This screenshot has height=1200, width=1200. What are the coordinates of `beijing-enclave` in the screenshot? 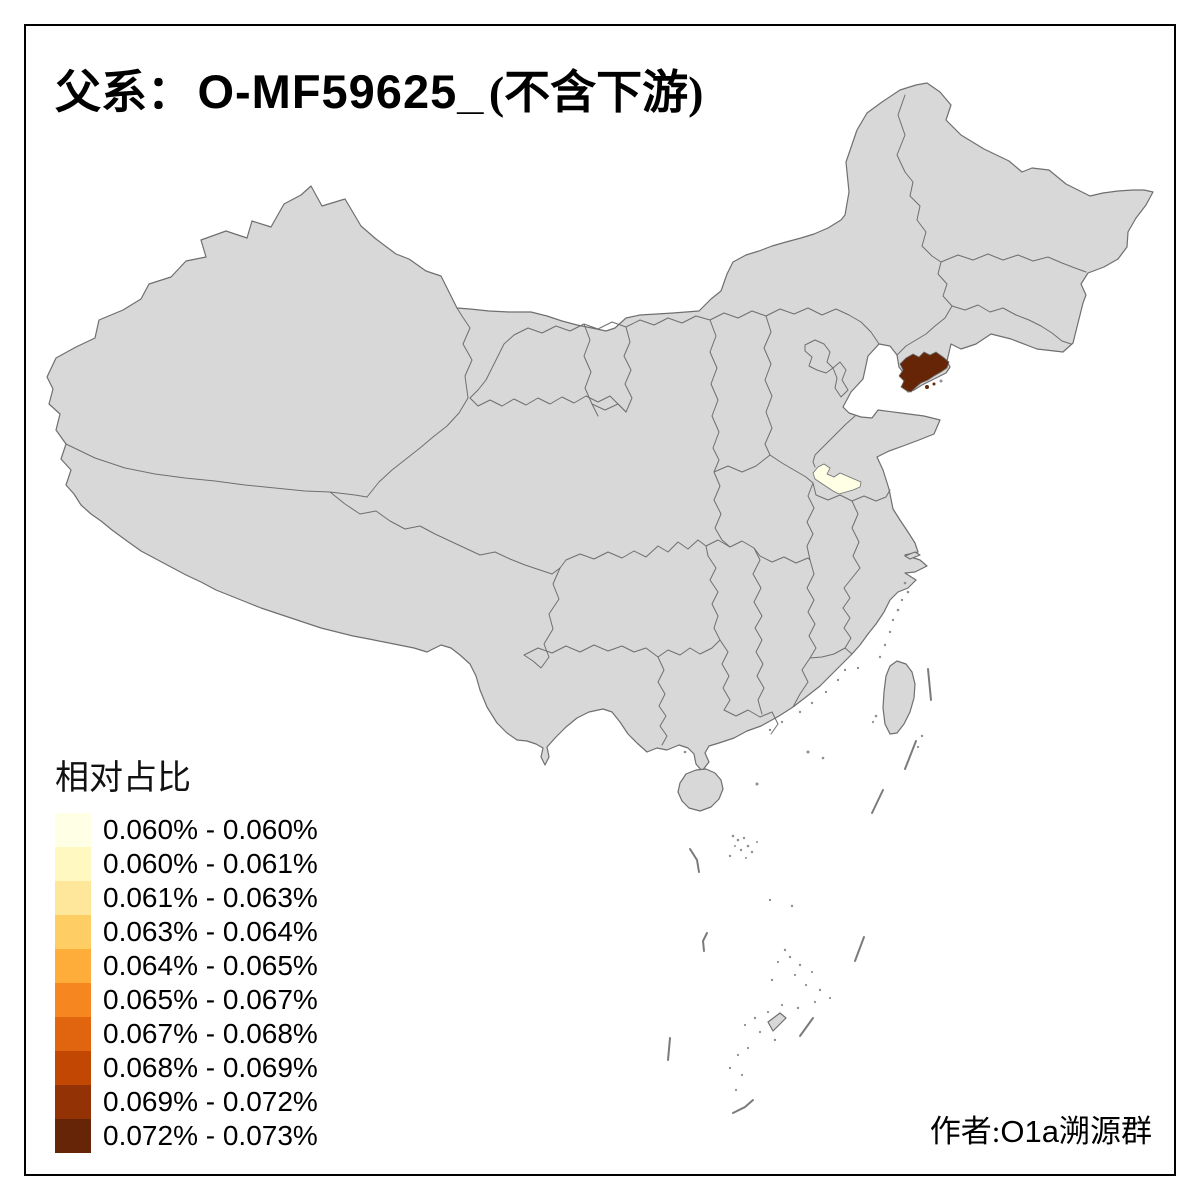 It's located at (819, 356).